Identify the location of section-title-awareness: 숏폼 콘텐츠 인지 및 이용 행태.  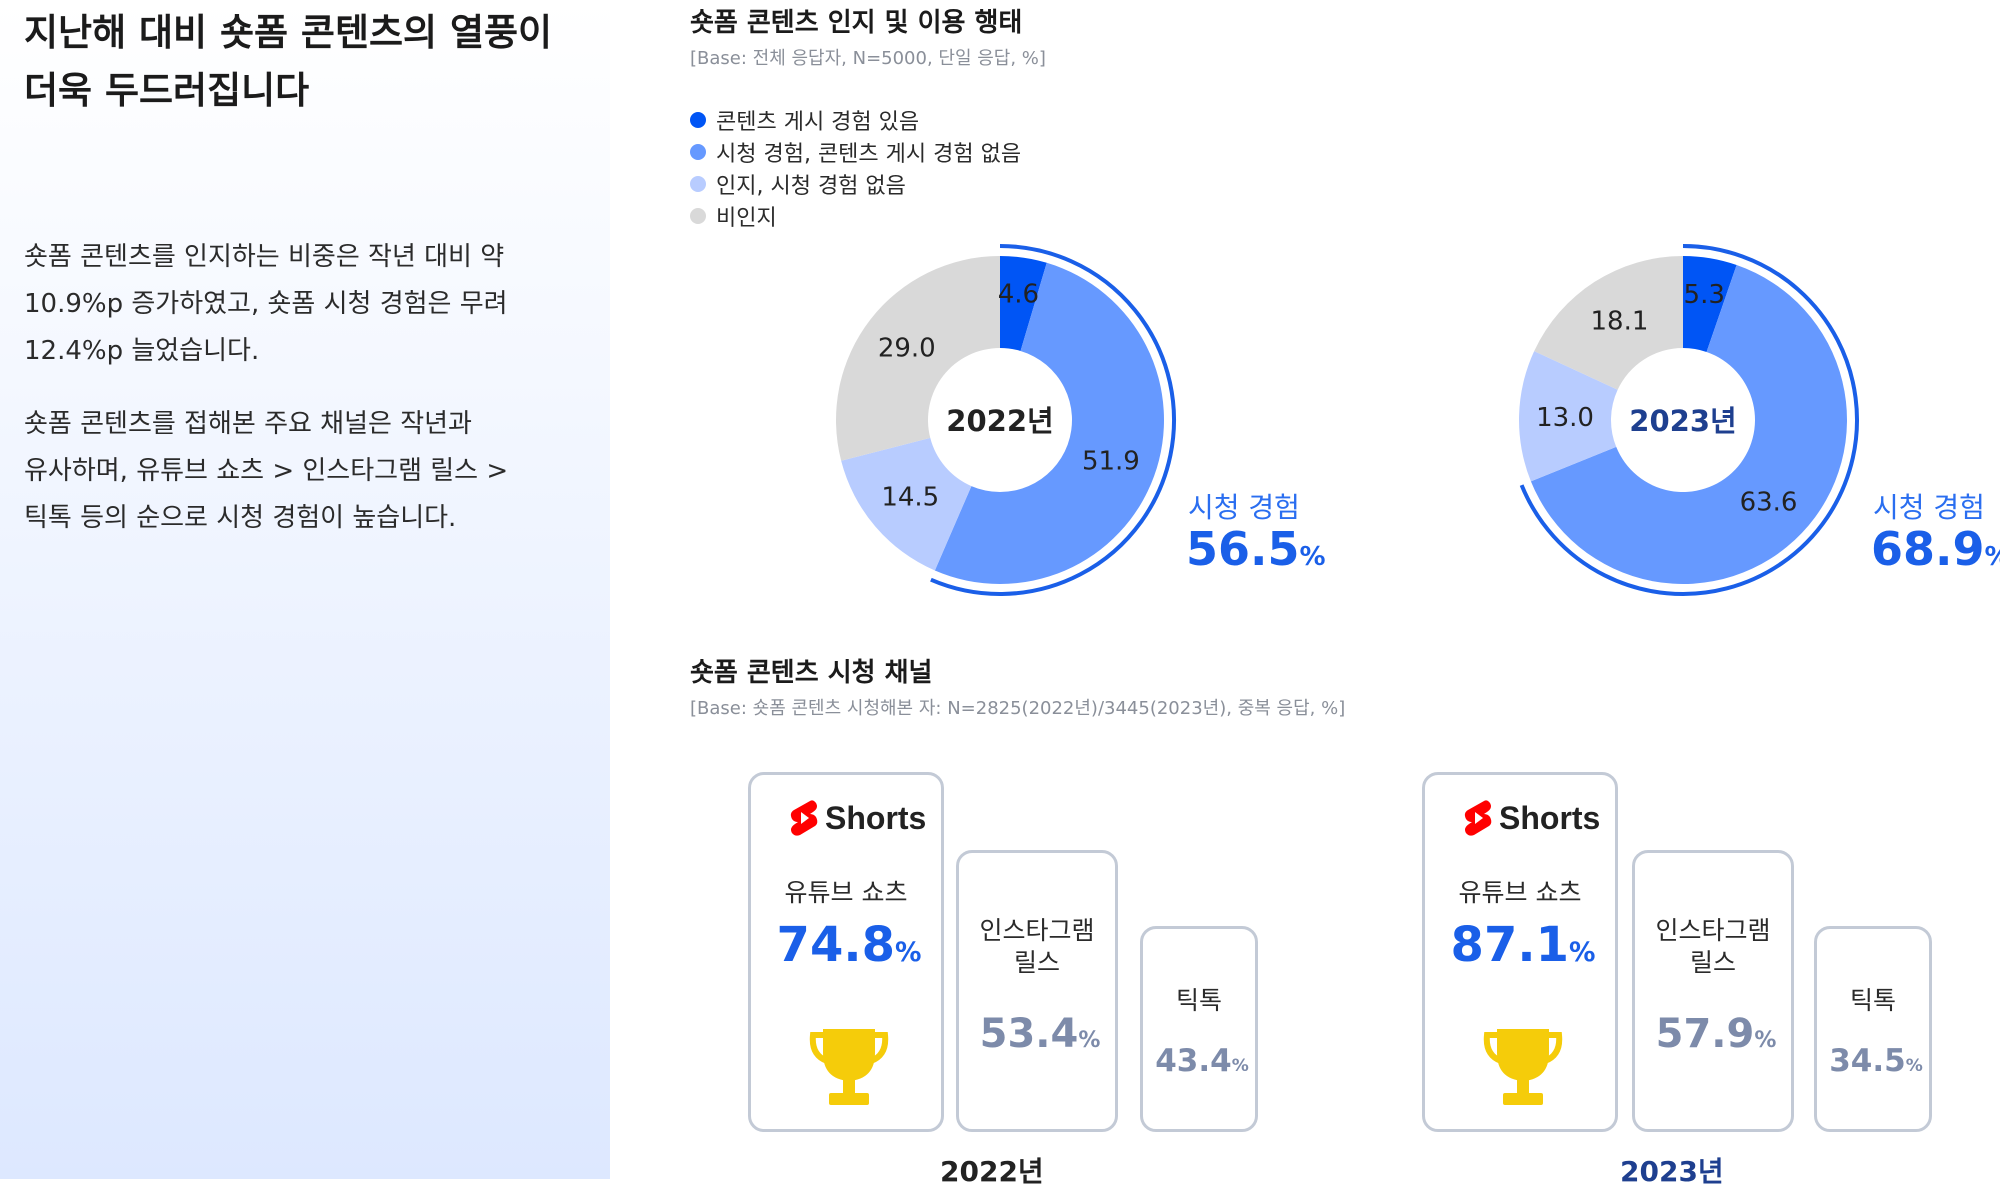
(856, 20).